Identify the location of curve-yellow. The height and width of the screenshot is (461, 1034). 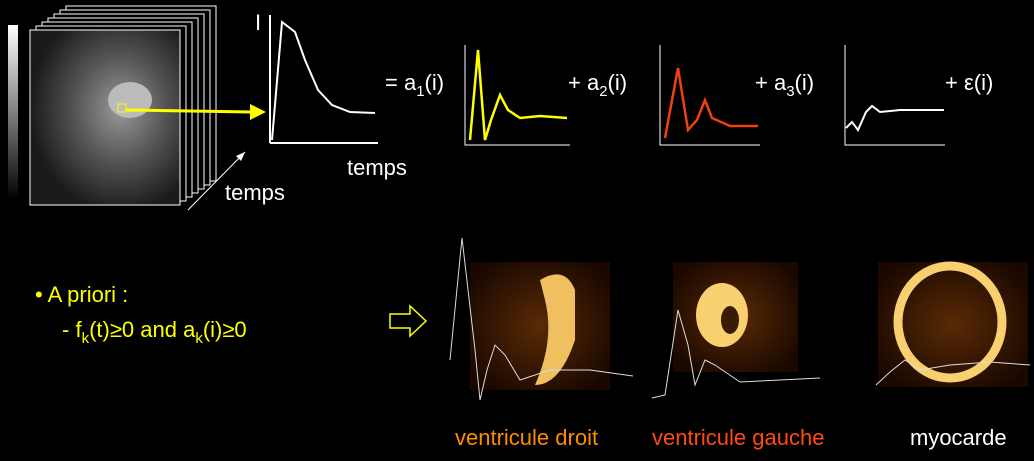
(517, 95).